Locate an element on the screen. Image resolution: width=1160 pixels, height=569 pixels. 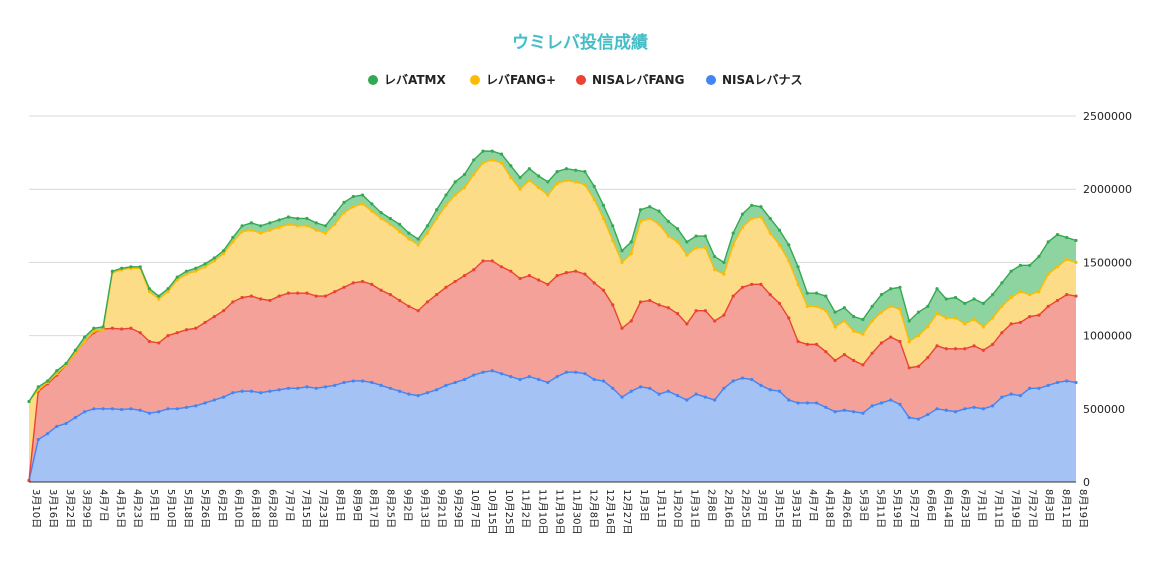
y-tick-label: 2500000 is located at coordinates (1107, 116).